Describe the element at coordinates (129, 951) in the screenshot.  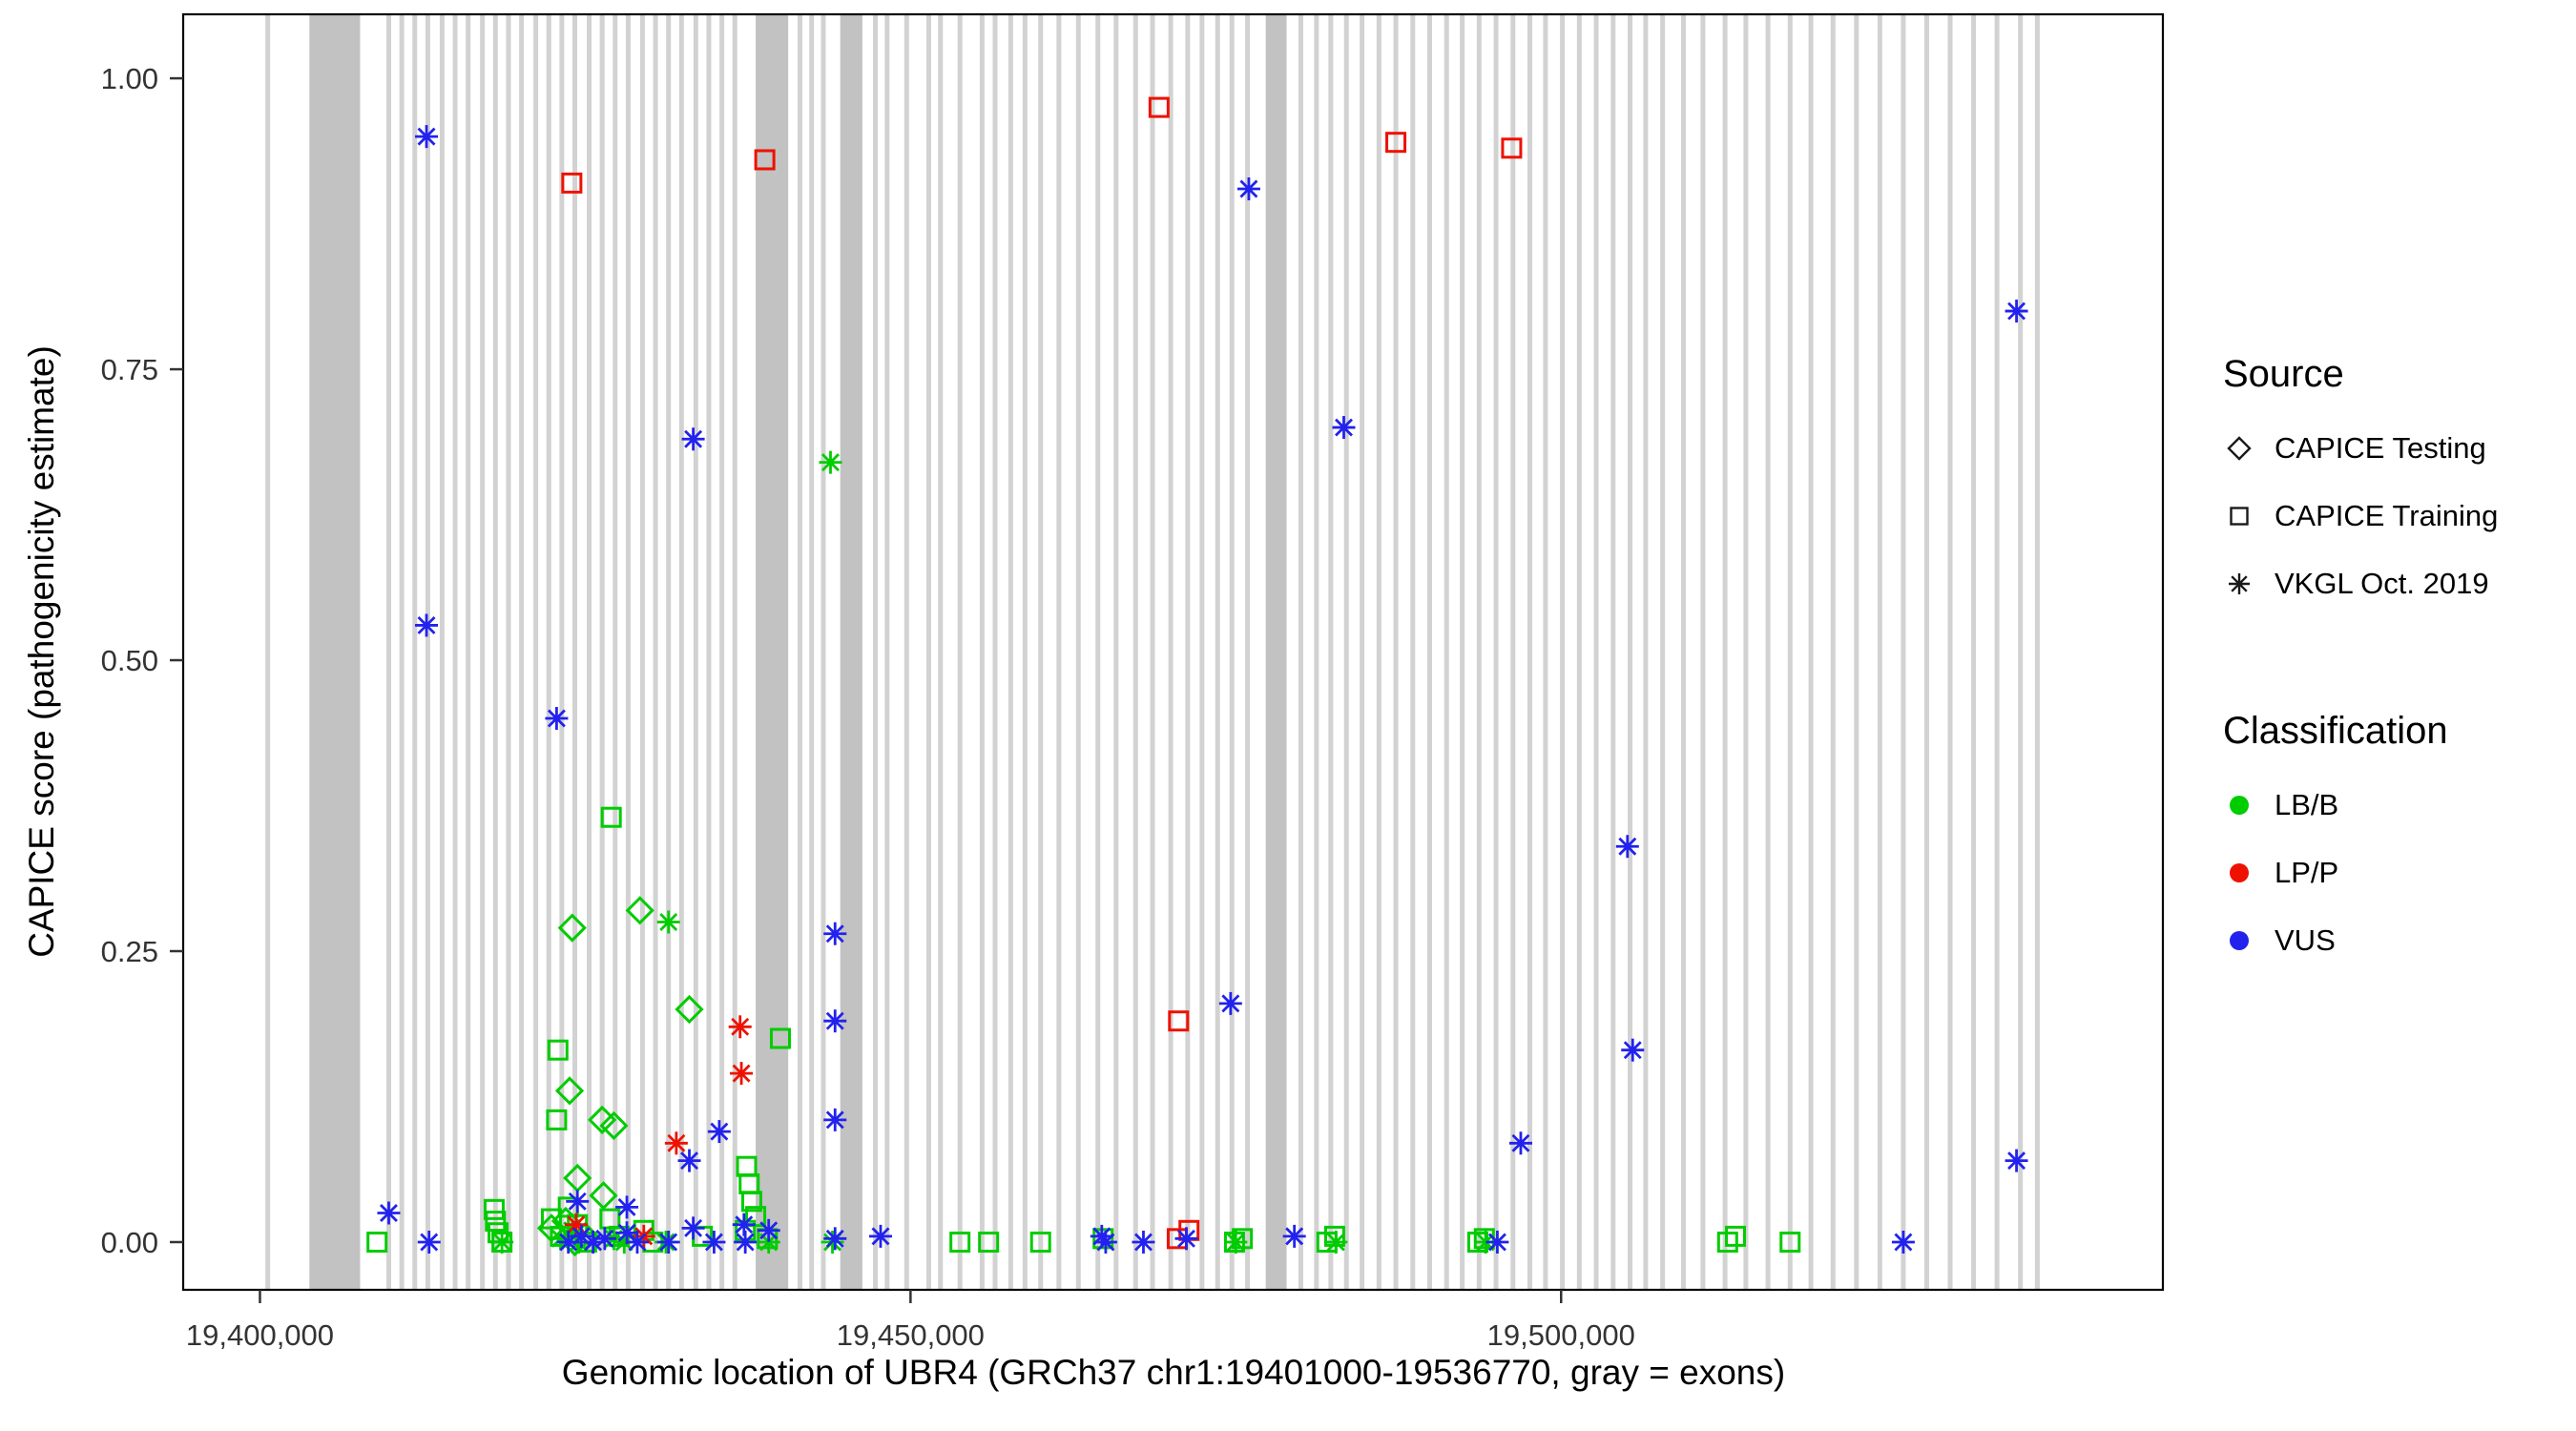
I see `y-tick-label: 0.25` at that location.